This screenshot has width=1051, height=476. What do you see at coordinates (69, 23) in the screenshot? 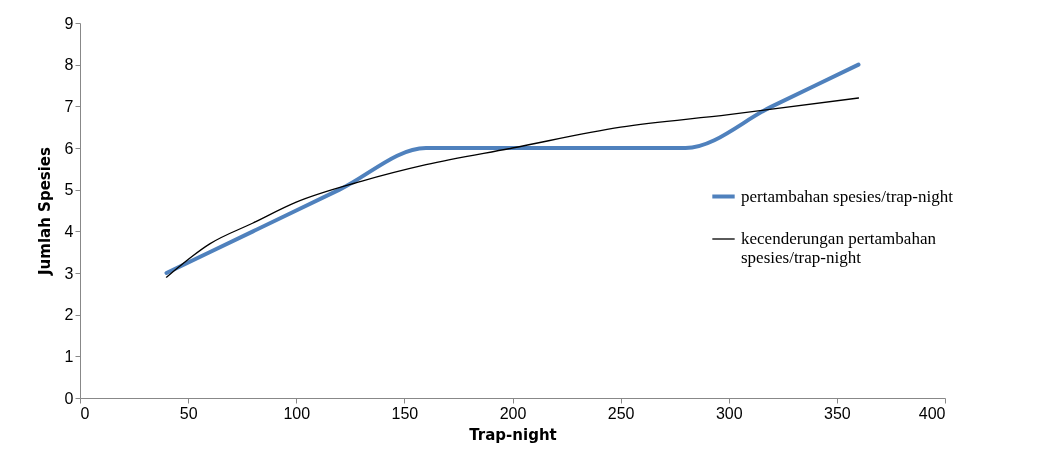
I see `y-tick-label: 9` at bounding box center [69, 23].